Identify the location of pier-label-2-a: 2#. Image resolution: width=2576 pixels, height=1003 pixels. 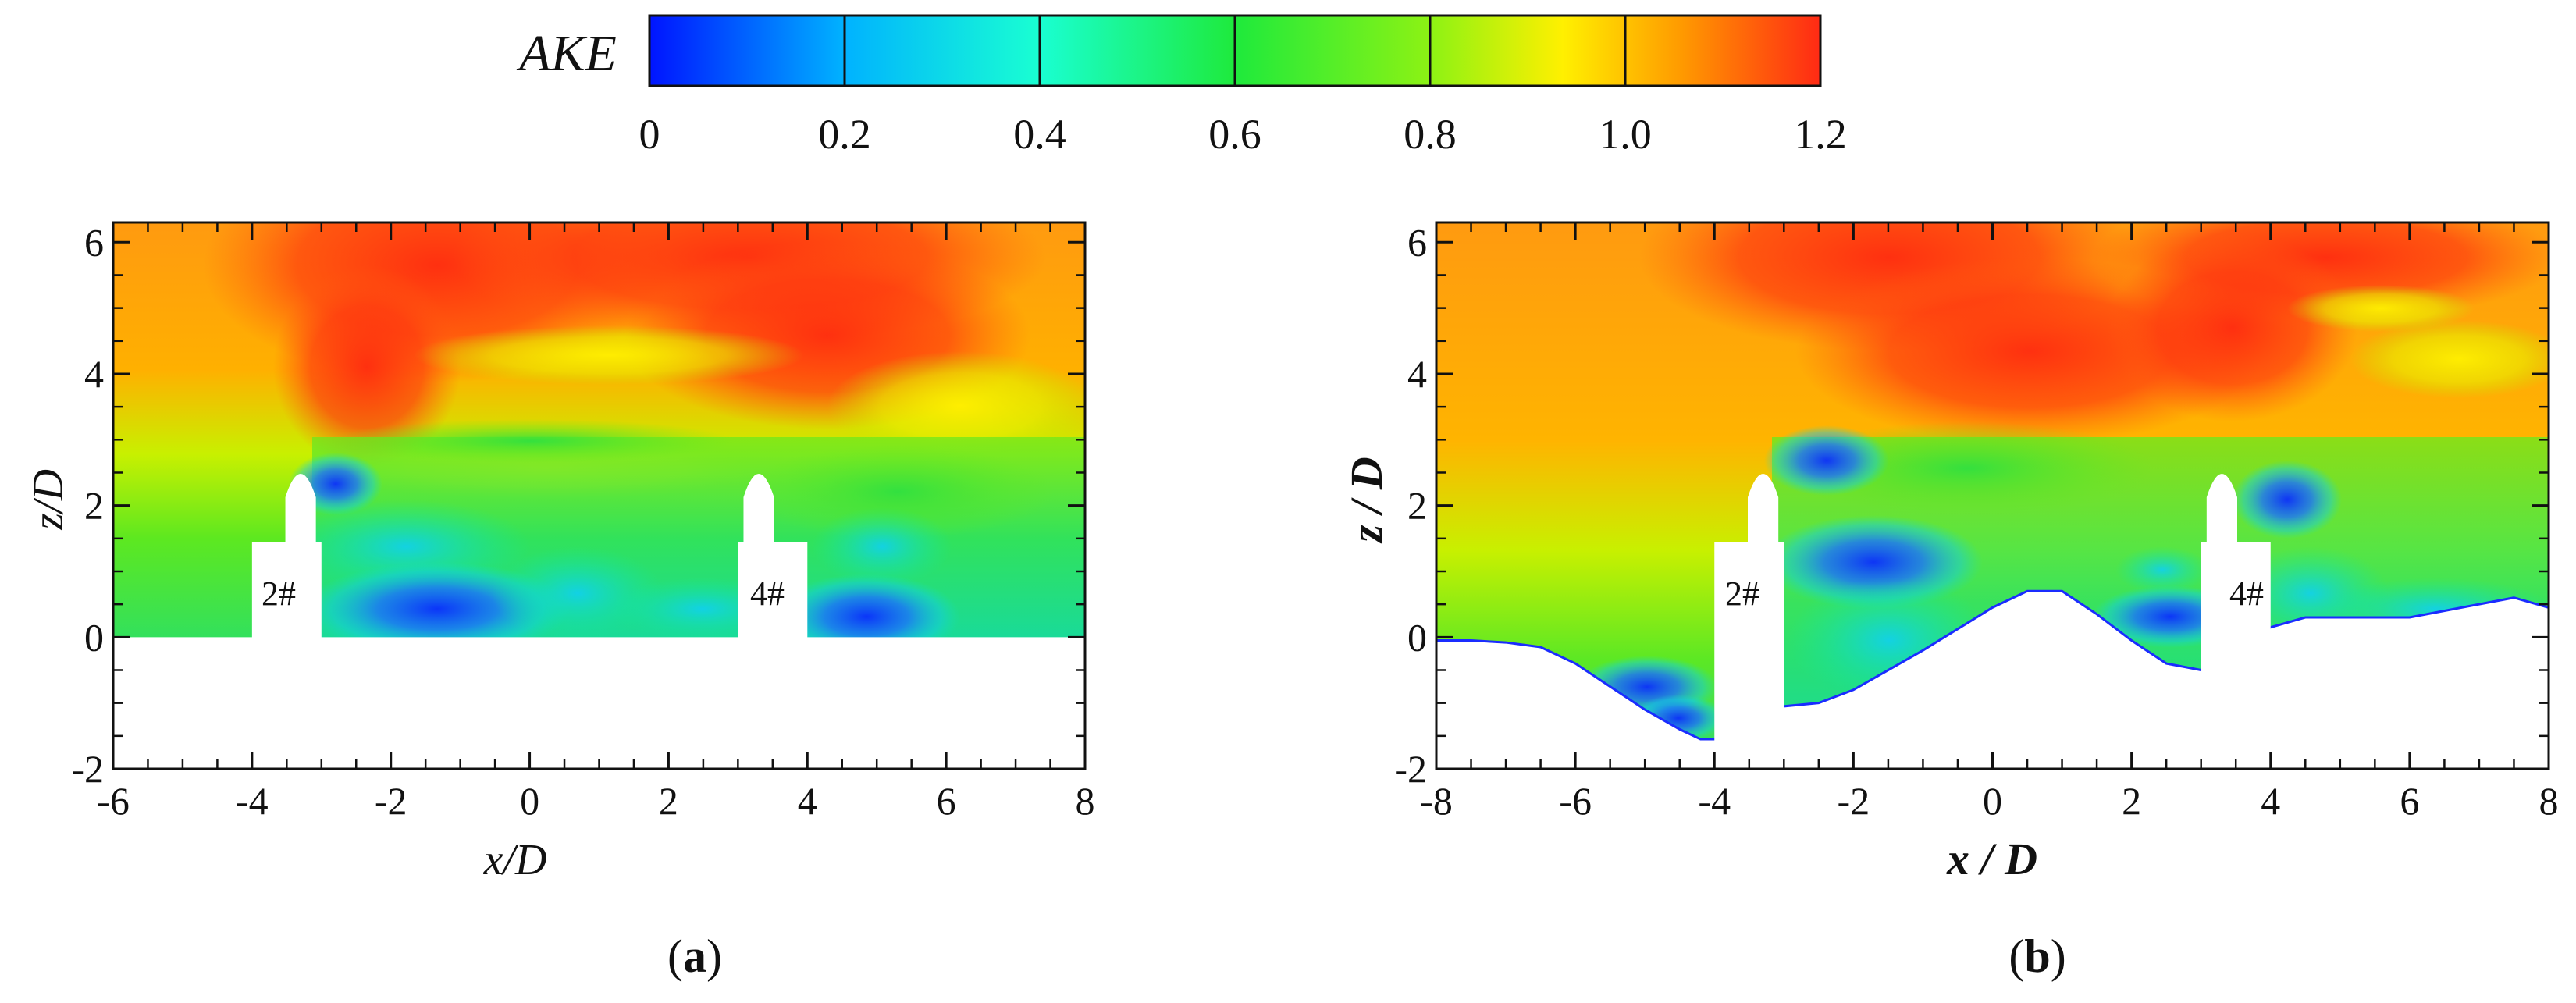
(279, 593).